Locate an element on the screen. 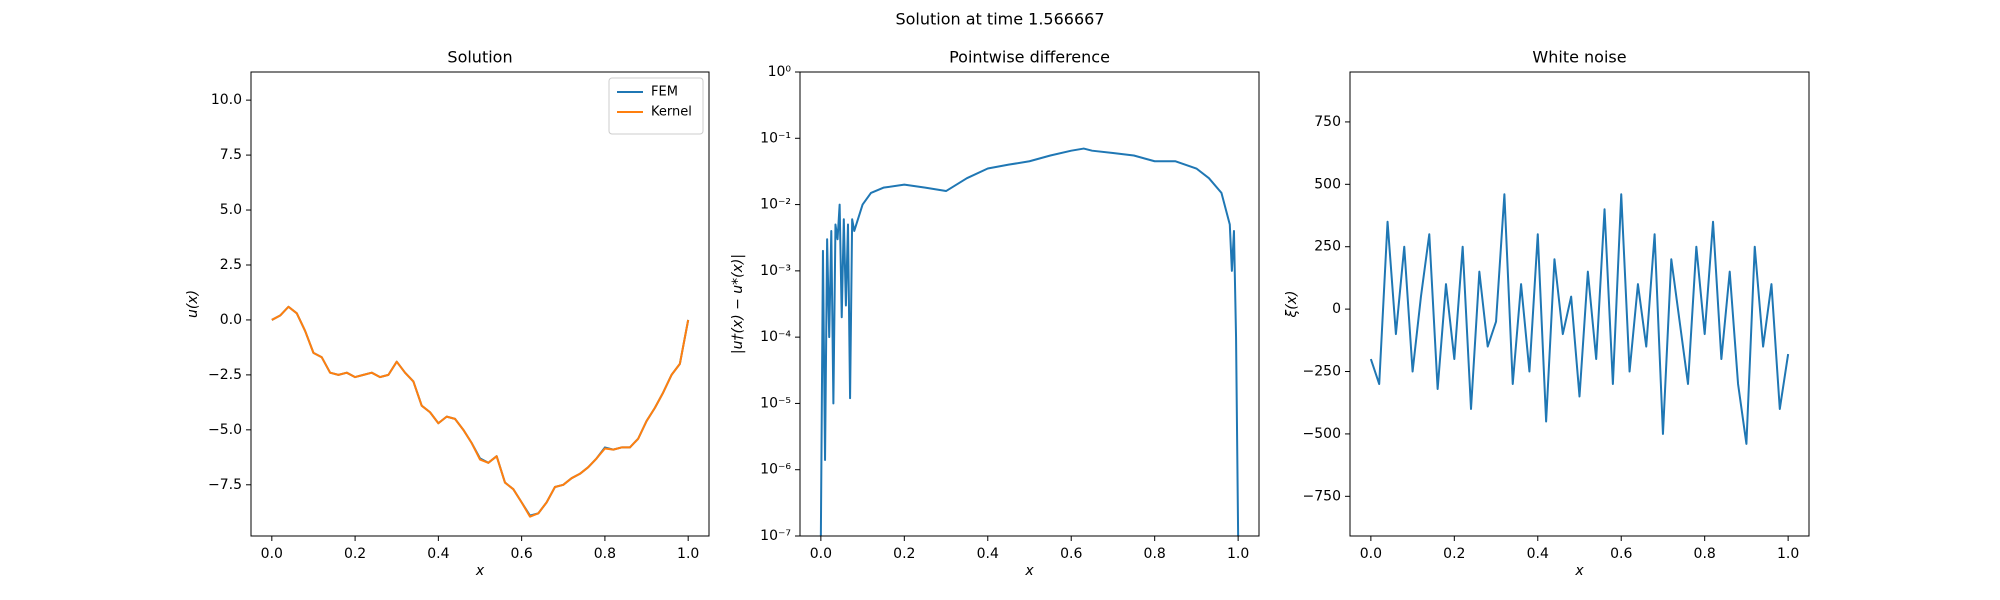  y-tick-label: 2.5 is located at coordinates (231, 265).